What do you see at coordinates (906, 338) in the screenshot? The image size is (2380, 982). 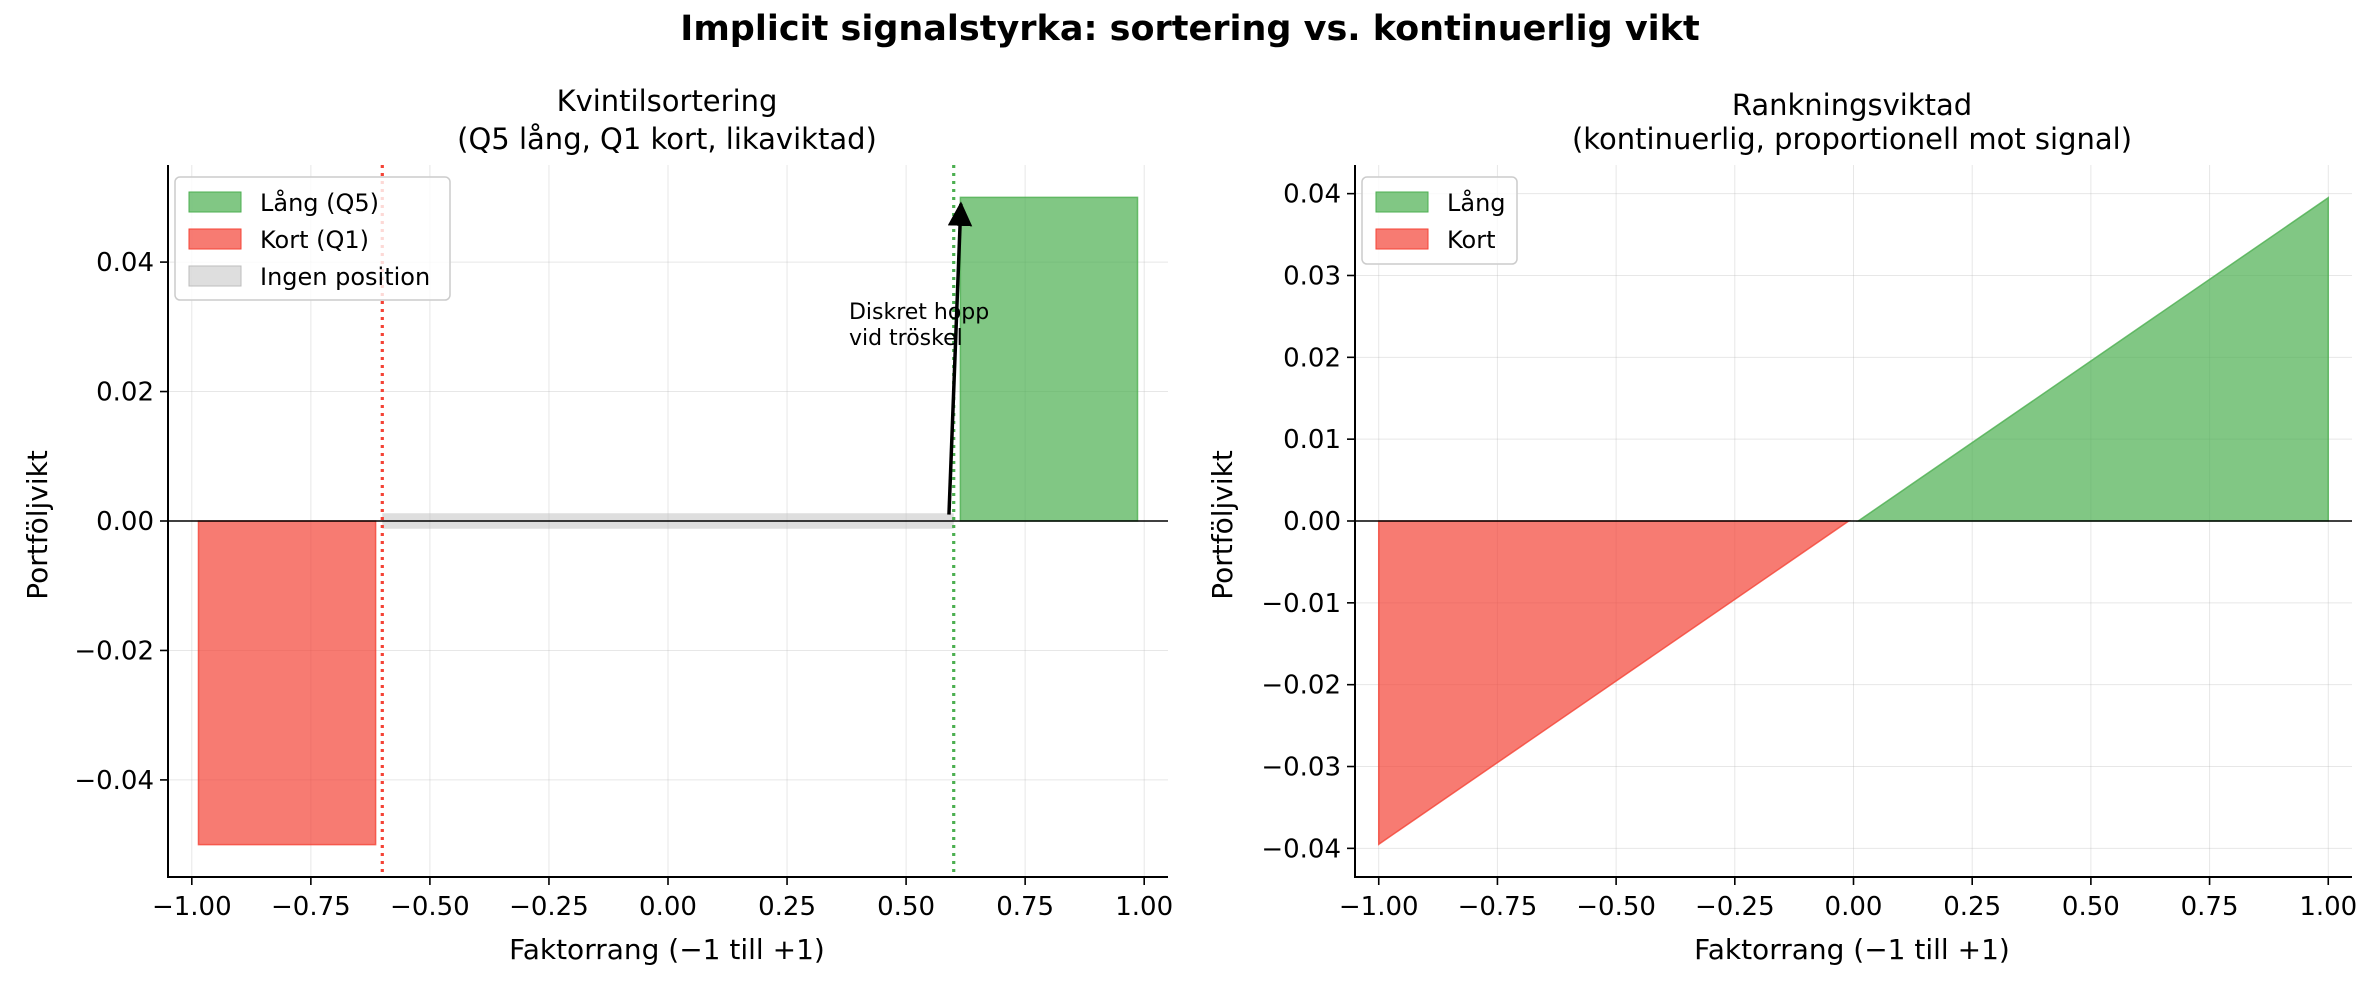 I see `annotation-line2: vid tröskel` at bounding box center [906, 338].